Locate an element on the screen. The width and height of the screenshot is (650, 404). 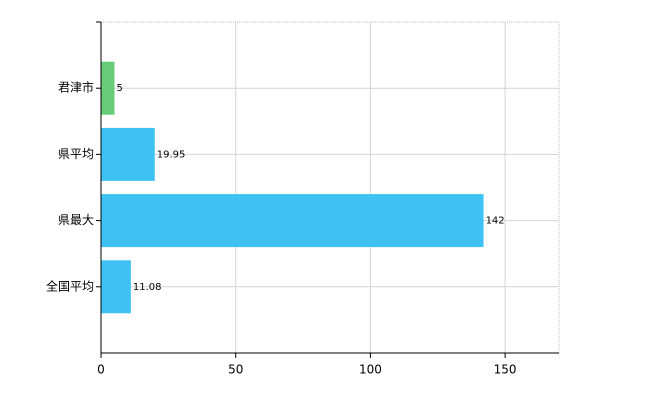
value-label: 5 is located at coordinates (119, 88).